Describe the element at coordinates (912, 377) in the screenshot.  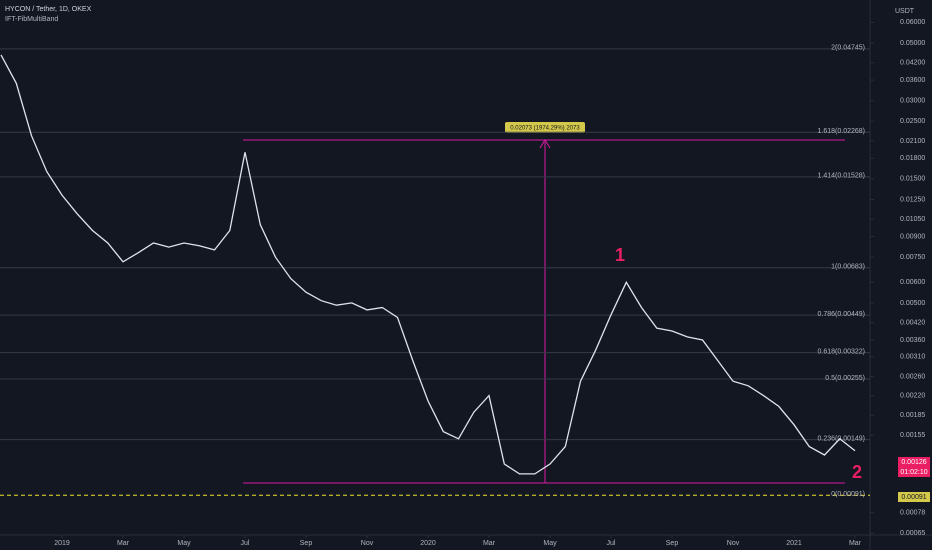
I see `y-tick-label: 0.00260` at that location.